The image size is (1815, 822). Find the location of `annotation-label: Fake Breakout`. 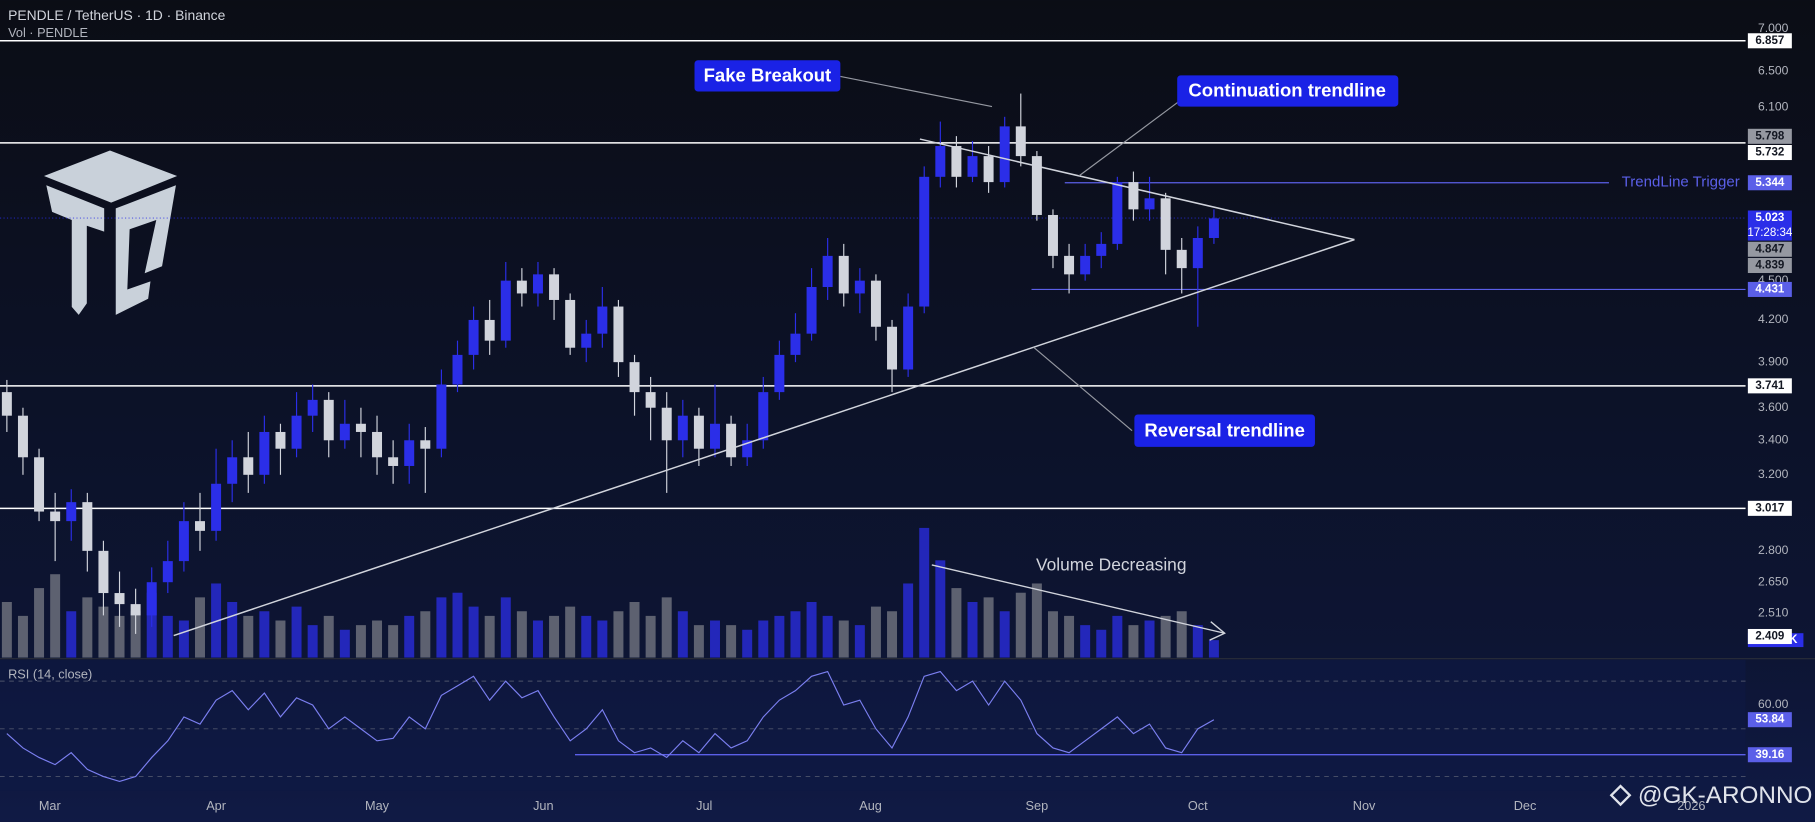

annotation-label: Fake Breakout is located at coordinates (768, 74).